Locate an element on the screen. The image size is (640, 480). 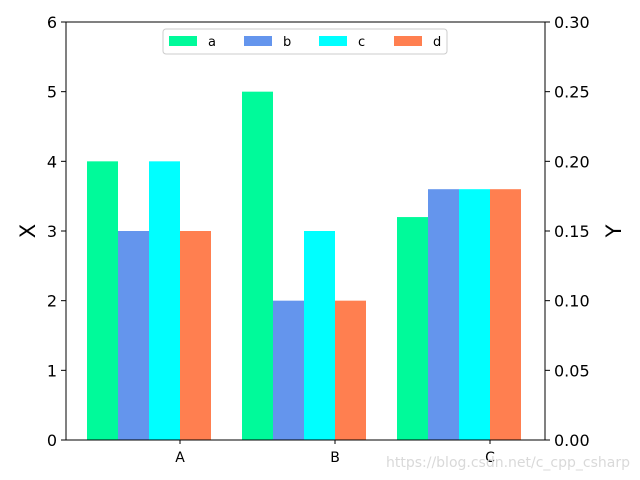
right-tick-label: 0.15 is located at coordinates (572, 231).